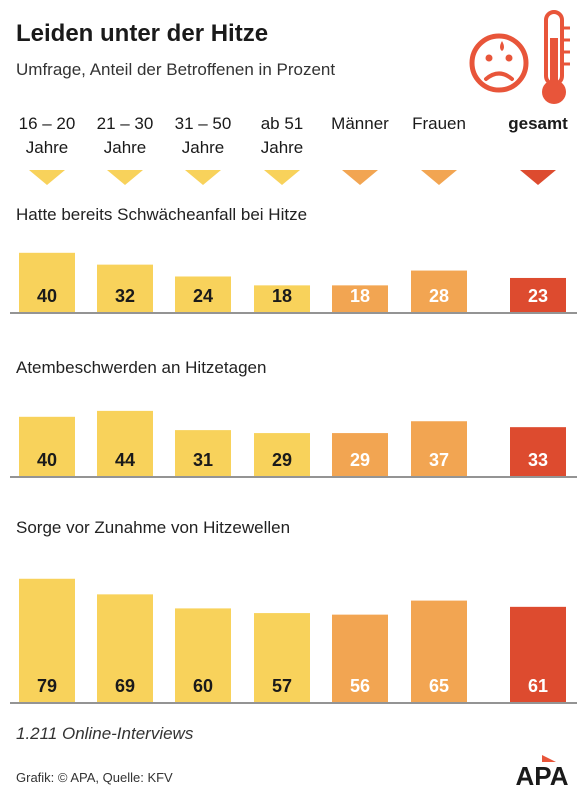  What do you see at coordinates (538, 460) in the screenshot?
I see `bar-value-gesamt: 33` at bounding box center [538, 460].